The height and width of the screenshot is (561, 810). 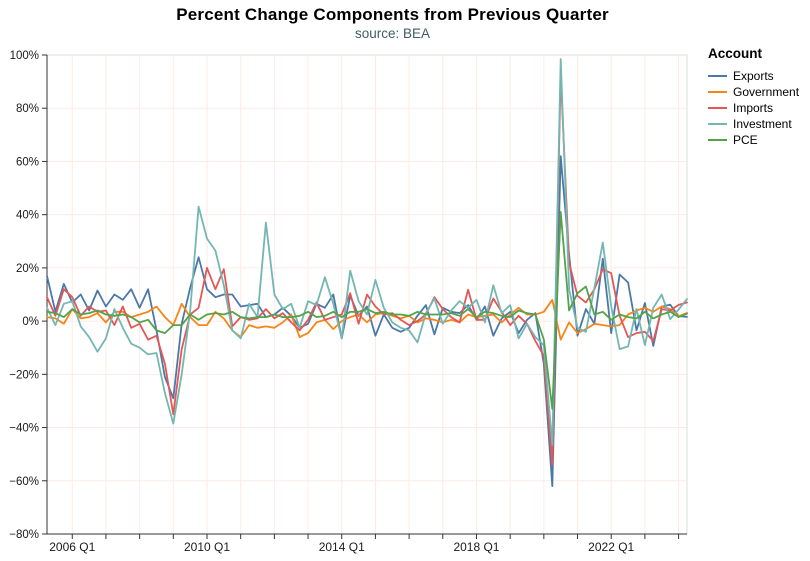 What do you see at coordinates (24, 56) in the screenshot?
I see `y-axis-label: 100%` at bounding box center [24, 56].